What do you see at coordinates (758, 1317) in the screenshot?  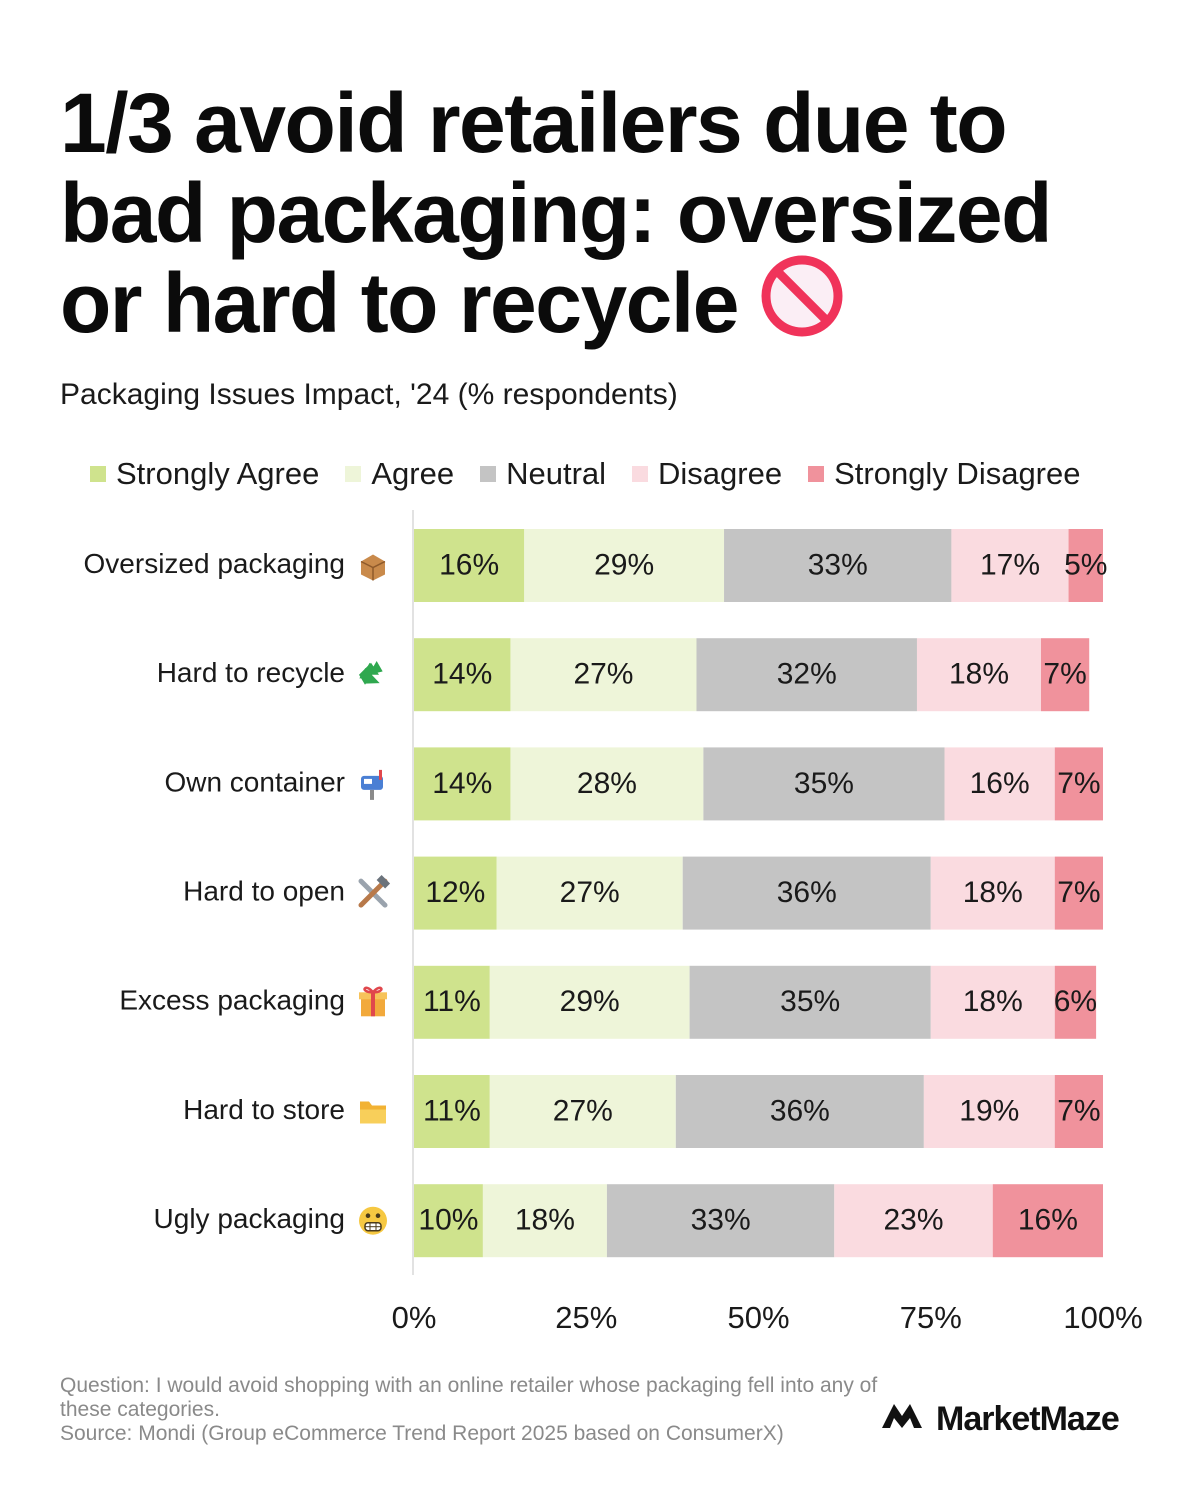 I see `x-tick-label: 50%` at bounding box center [758, 1317].